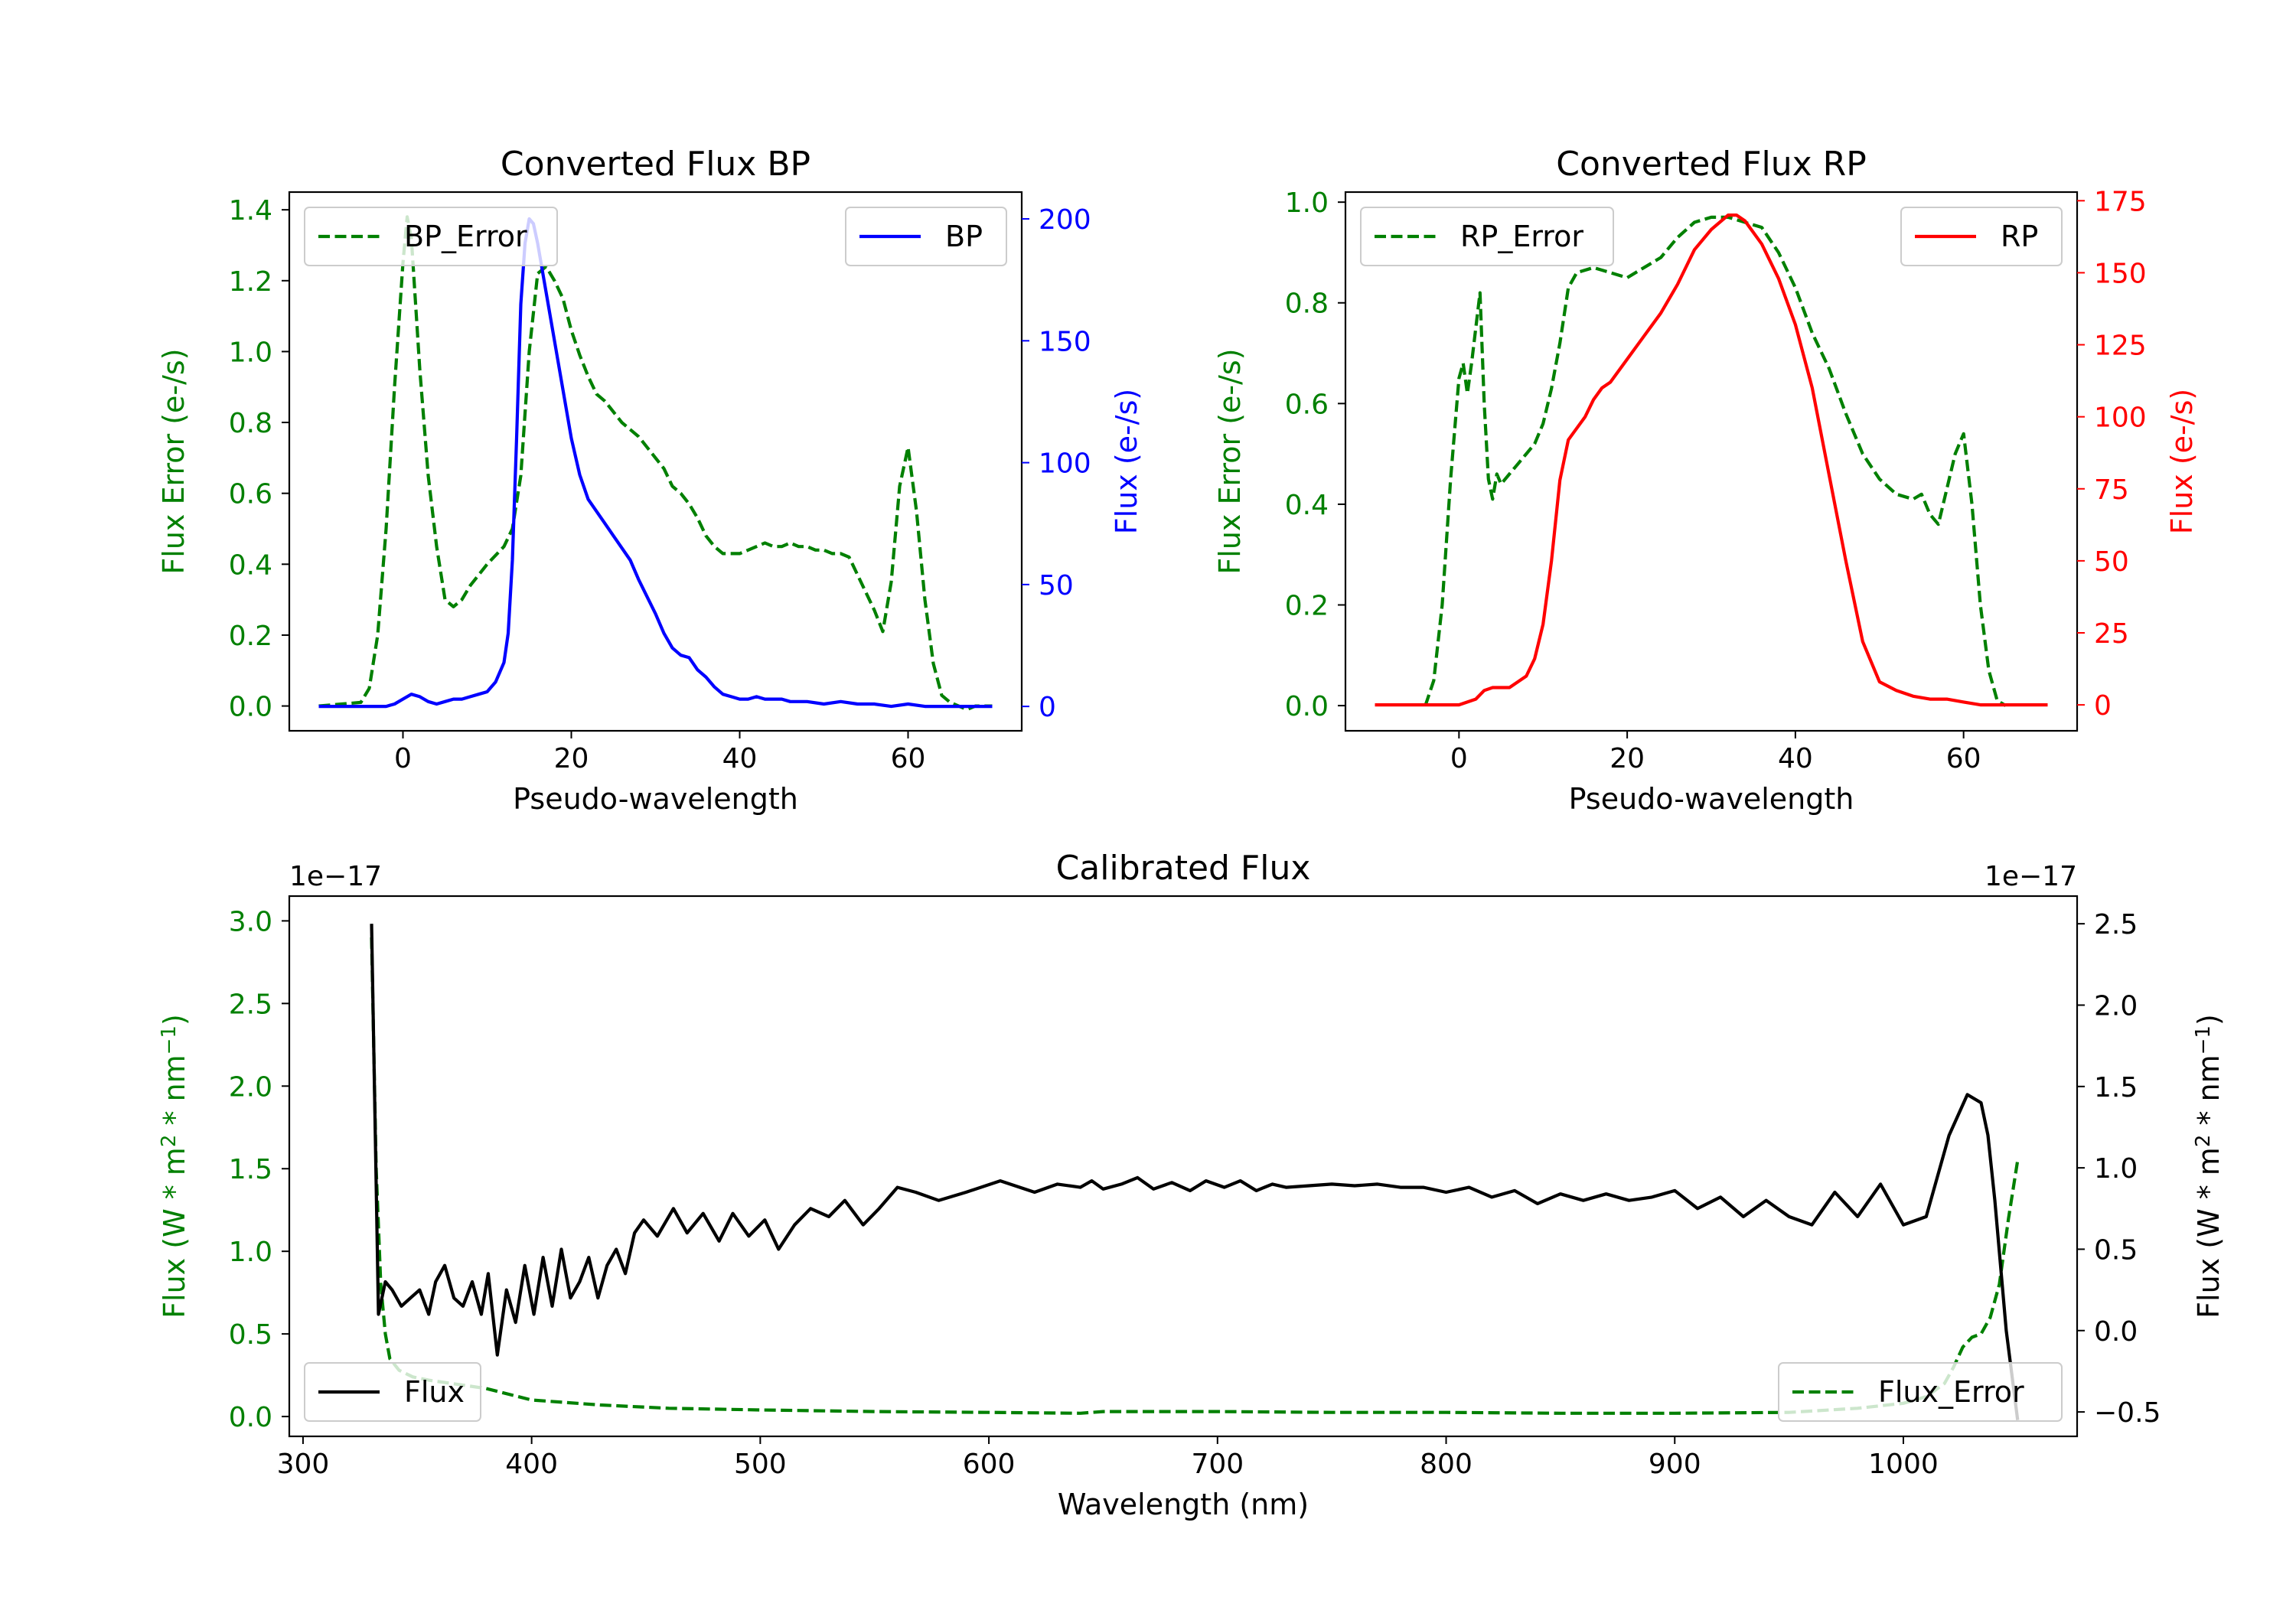 This screenshot has width=2296, height=1607. What do you see at coordinates (2019, 237) in the screenshot?
I see `rp-legend-right-label: RP` at bounding box center [2019, 237].